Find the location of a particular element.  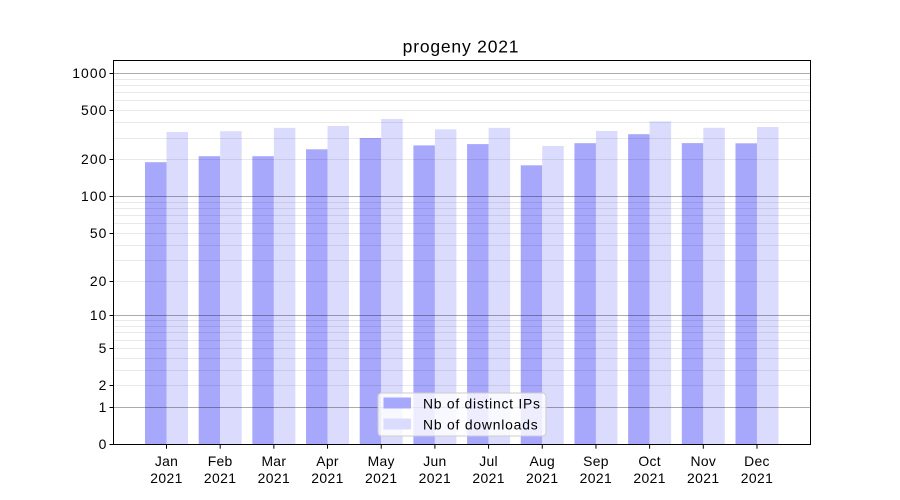

svg-text: Nb of downloads is located at coordinates (480, 425).